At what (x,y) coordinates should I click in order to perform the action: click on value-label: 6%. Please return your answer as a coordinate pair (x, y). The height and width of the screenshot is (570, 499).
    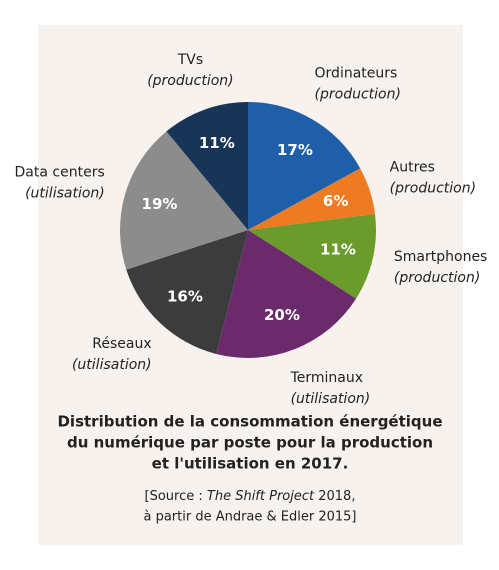
    Looking at the image, I should click on (335, 201).